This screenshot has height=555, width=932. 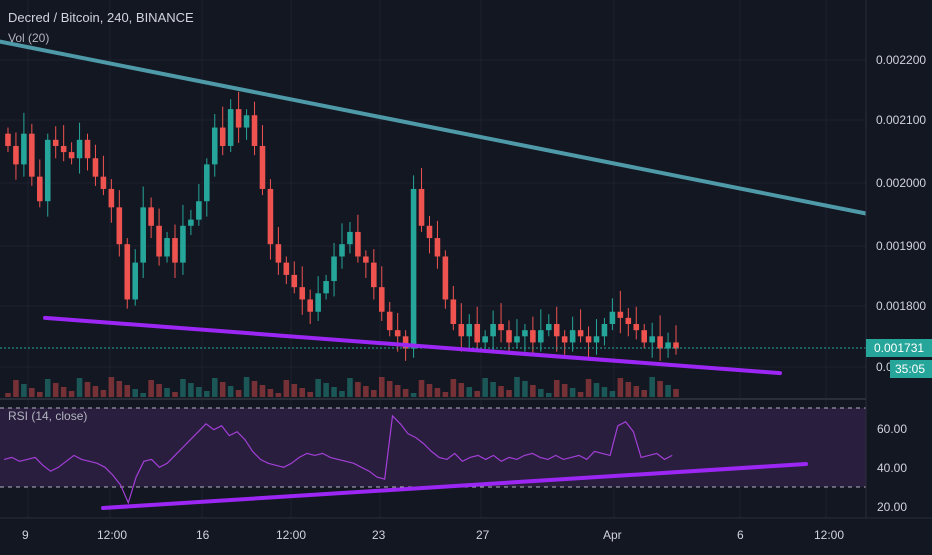 I want to click on time-tick: 16, so click(x=203, y=535).